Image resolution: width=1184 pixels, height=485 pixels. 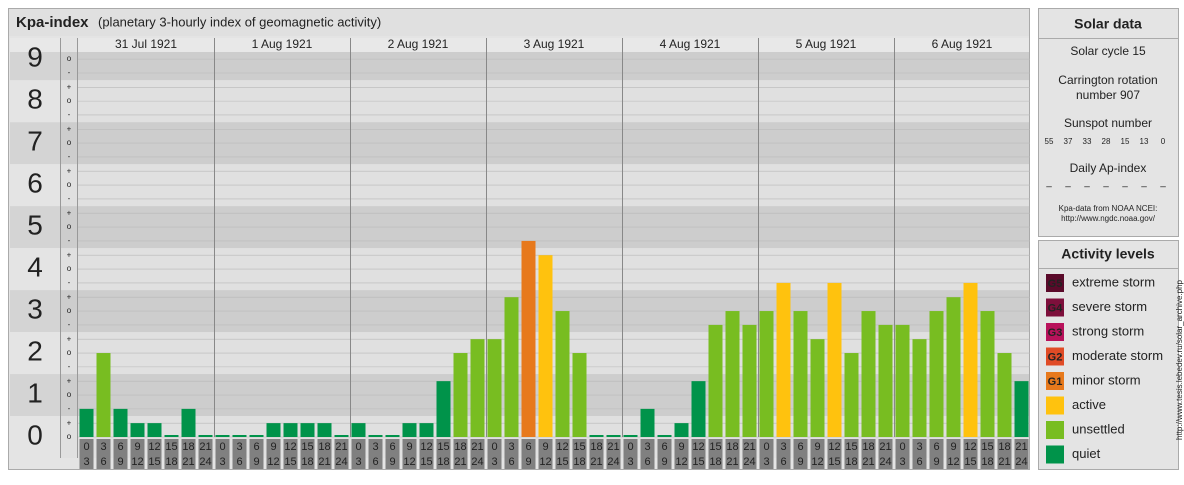 What do you see at coordinates (630, 462) in the screenshot?
I see `interval-end: 3` at bounding box center [630, 462].